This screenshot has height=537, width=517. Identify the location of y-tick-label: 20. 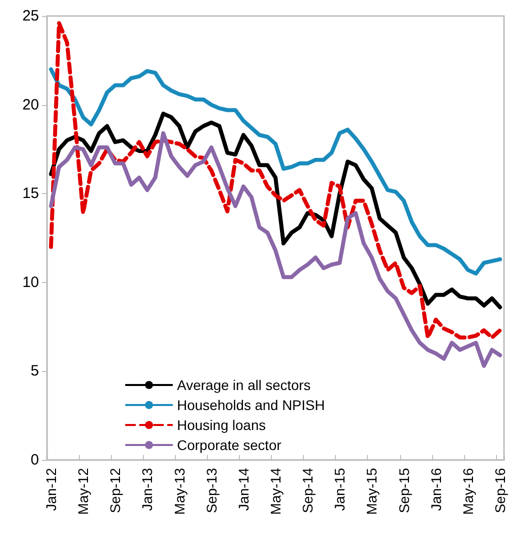
(30, 105).